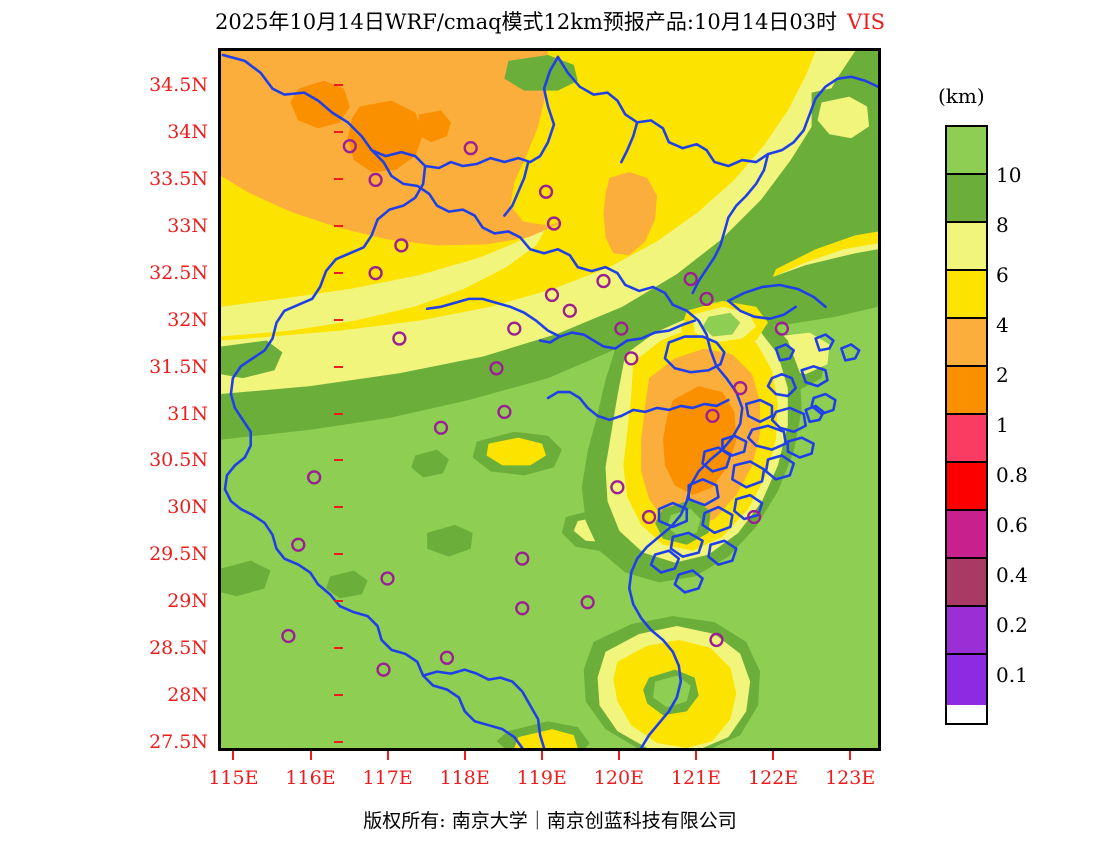 The image size is (1100, 850). I want to click on lon-tick-117E, so click(387, 755).